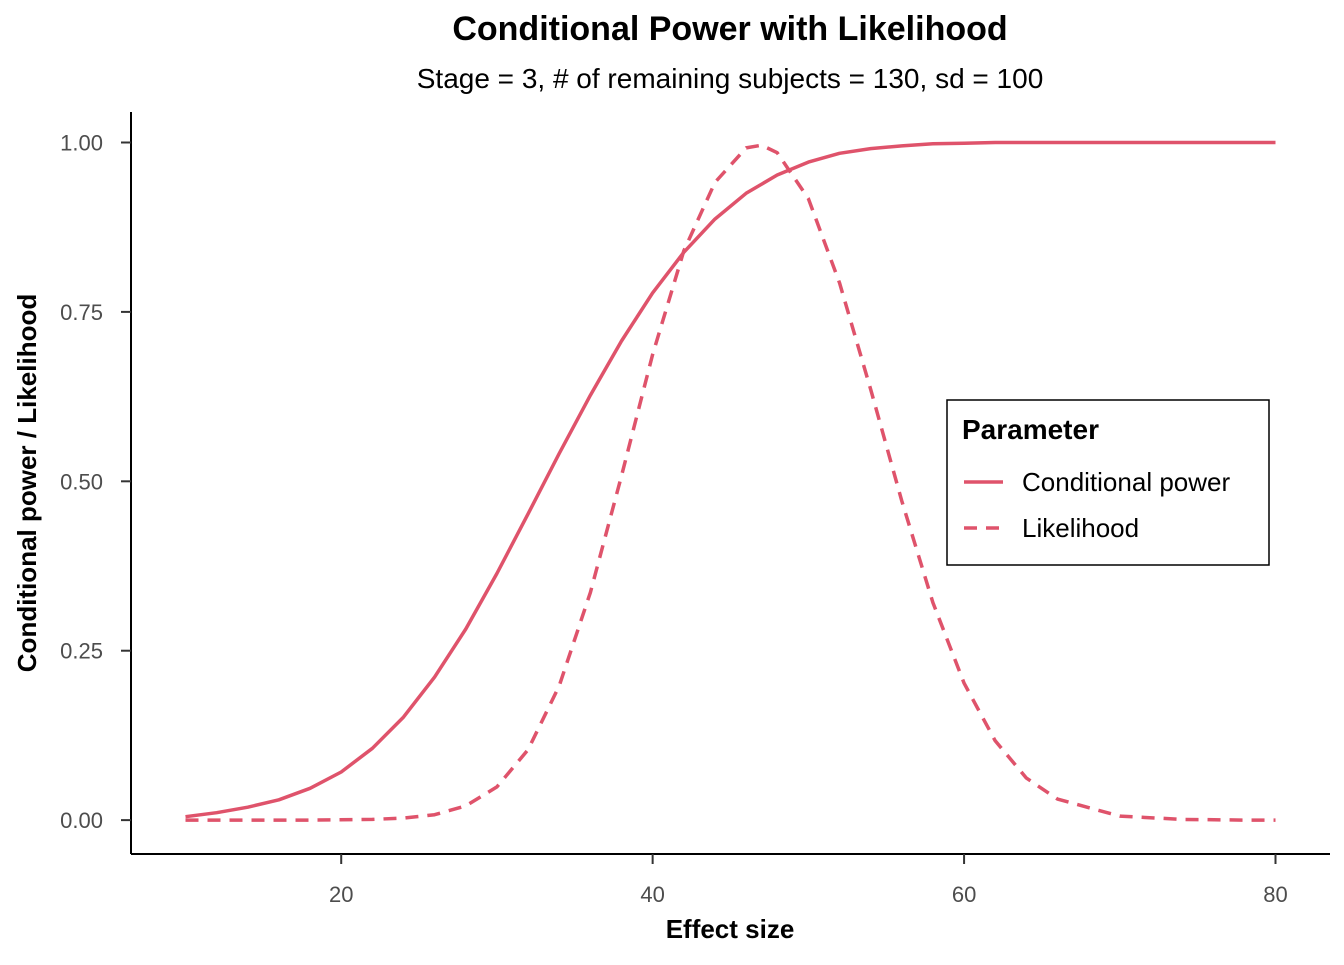  I want to click on y-axis: 0.00 0.25 0.50 0.75 1.00, so click(96, 483).